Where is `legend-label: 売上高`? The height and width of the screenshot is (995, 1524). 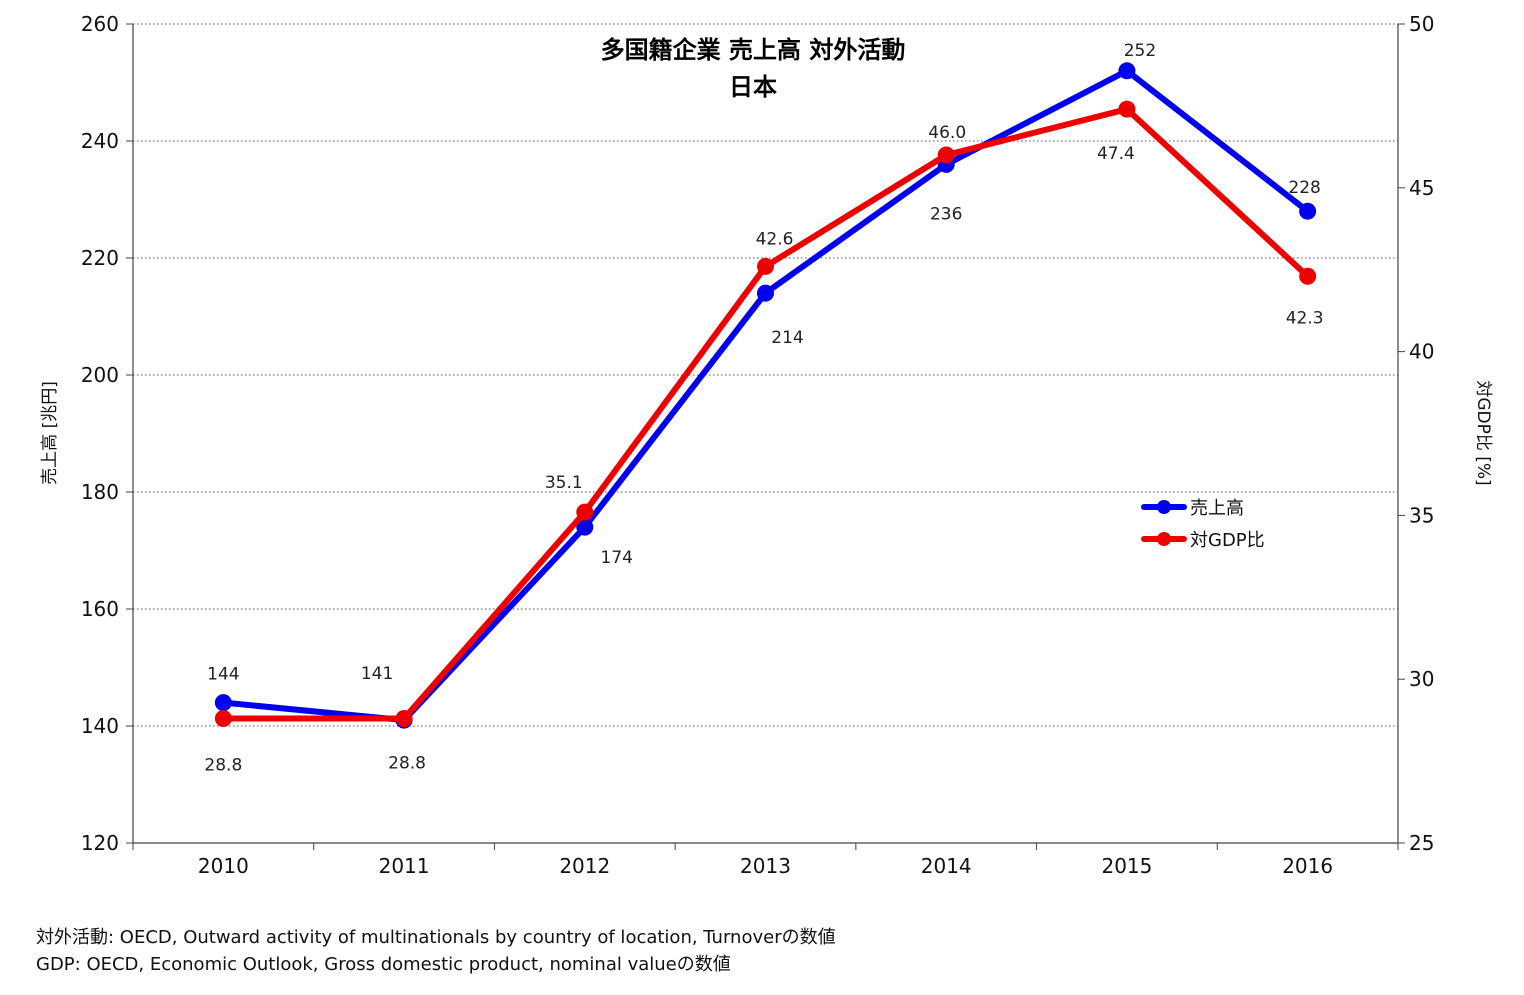
legend-label: 売上高 is located at coordinates (1217, 508).